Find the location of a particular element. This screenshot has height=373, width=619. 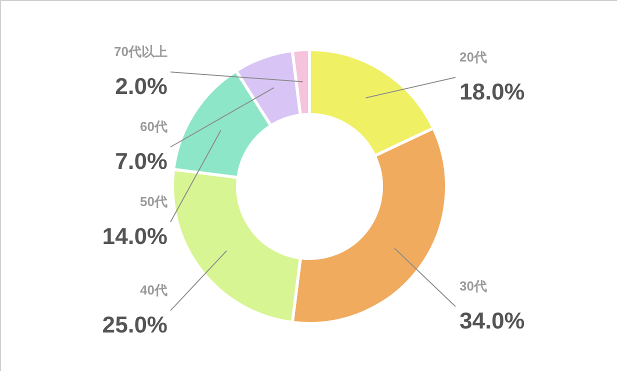

slice-label: 40代 is located at coordinates (154, 290).